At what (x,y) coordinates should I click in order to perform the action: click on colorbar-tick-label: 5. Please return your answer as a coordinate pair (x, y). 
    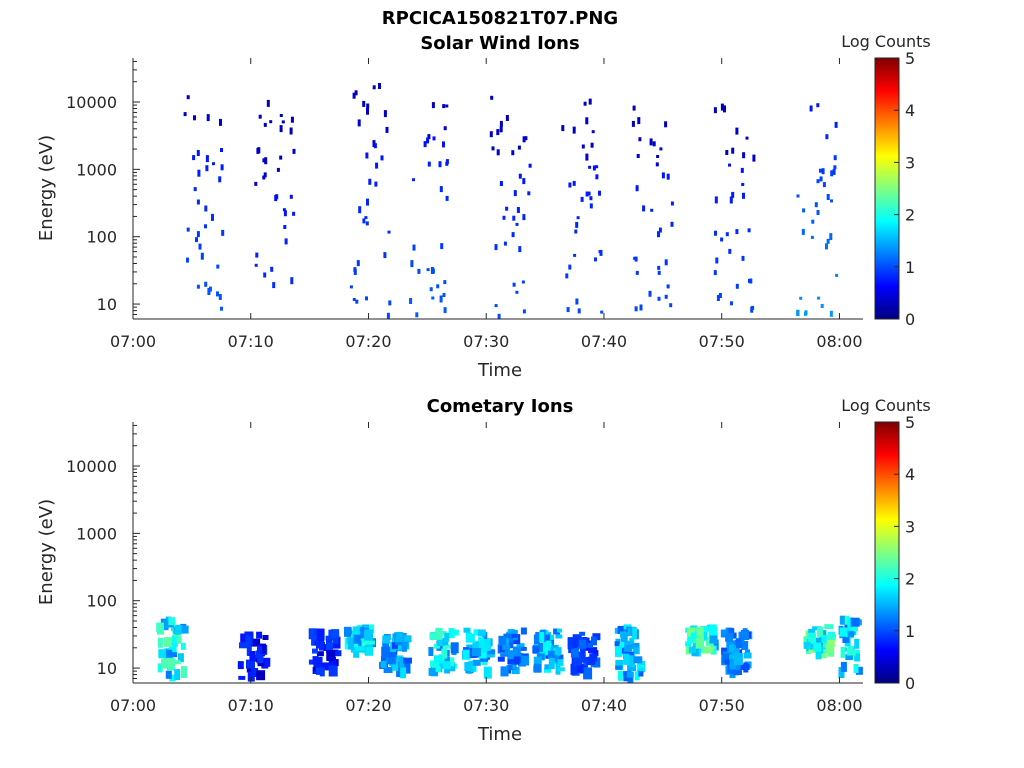
    Looking at the image, I should click on (910, 422).